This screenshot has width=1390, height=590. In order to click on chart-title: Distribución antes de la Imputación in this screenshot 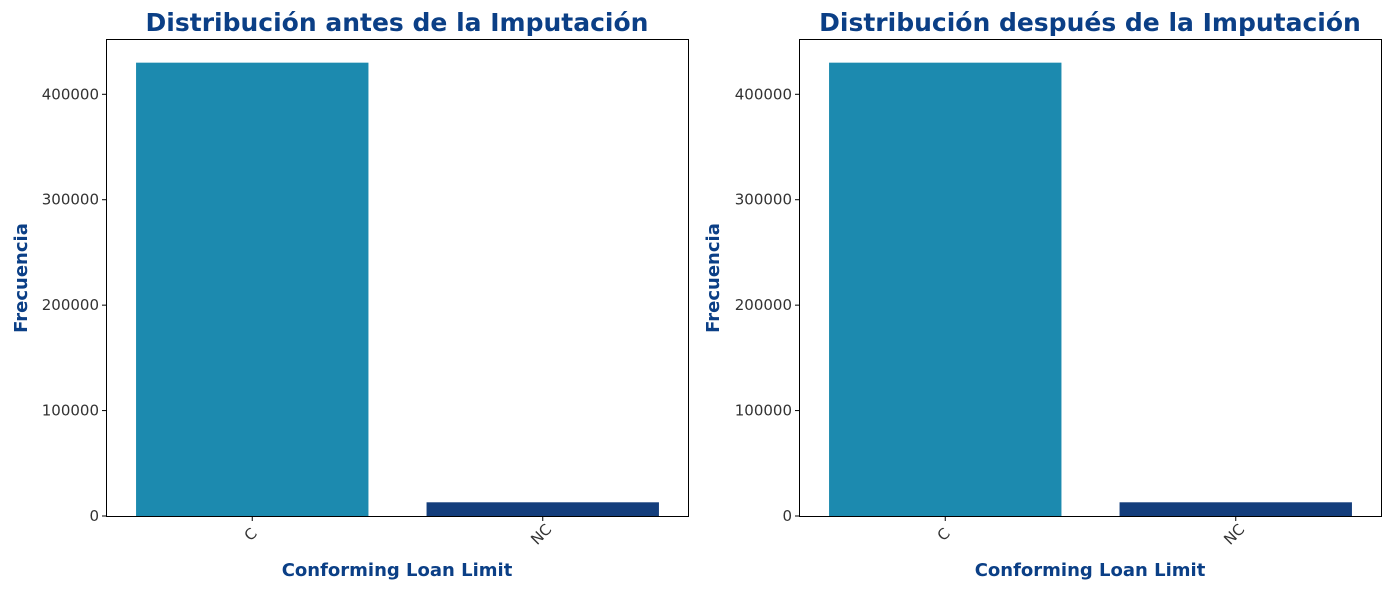, I will do `click(397, 22)`.